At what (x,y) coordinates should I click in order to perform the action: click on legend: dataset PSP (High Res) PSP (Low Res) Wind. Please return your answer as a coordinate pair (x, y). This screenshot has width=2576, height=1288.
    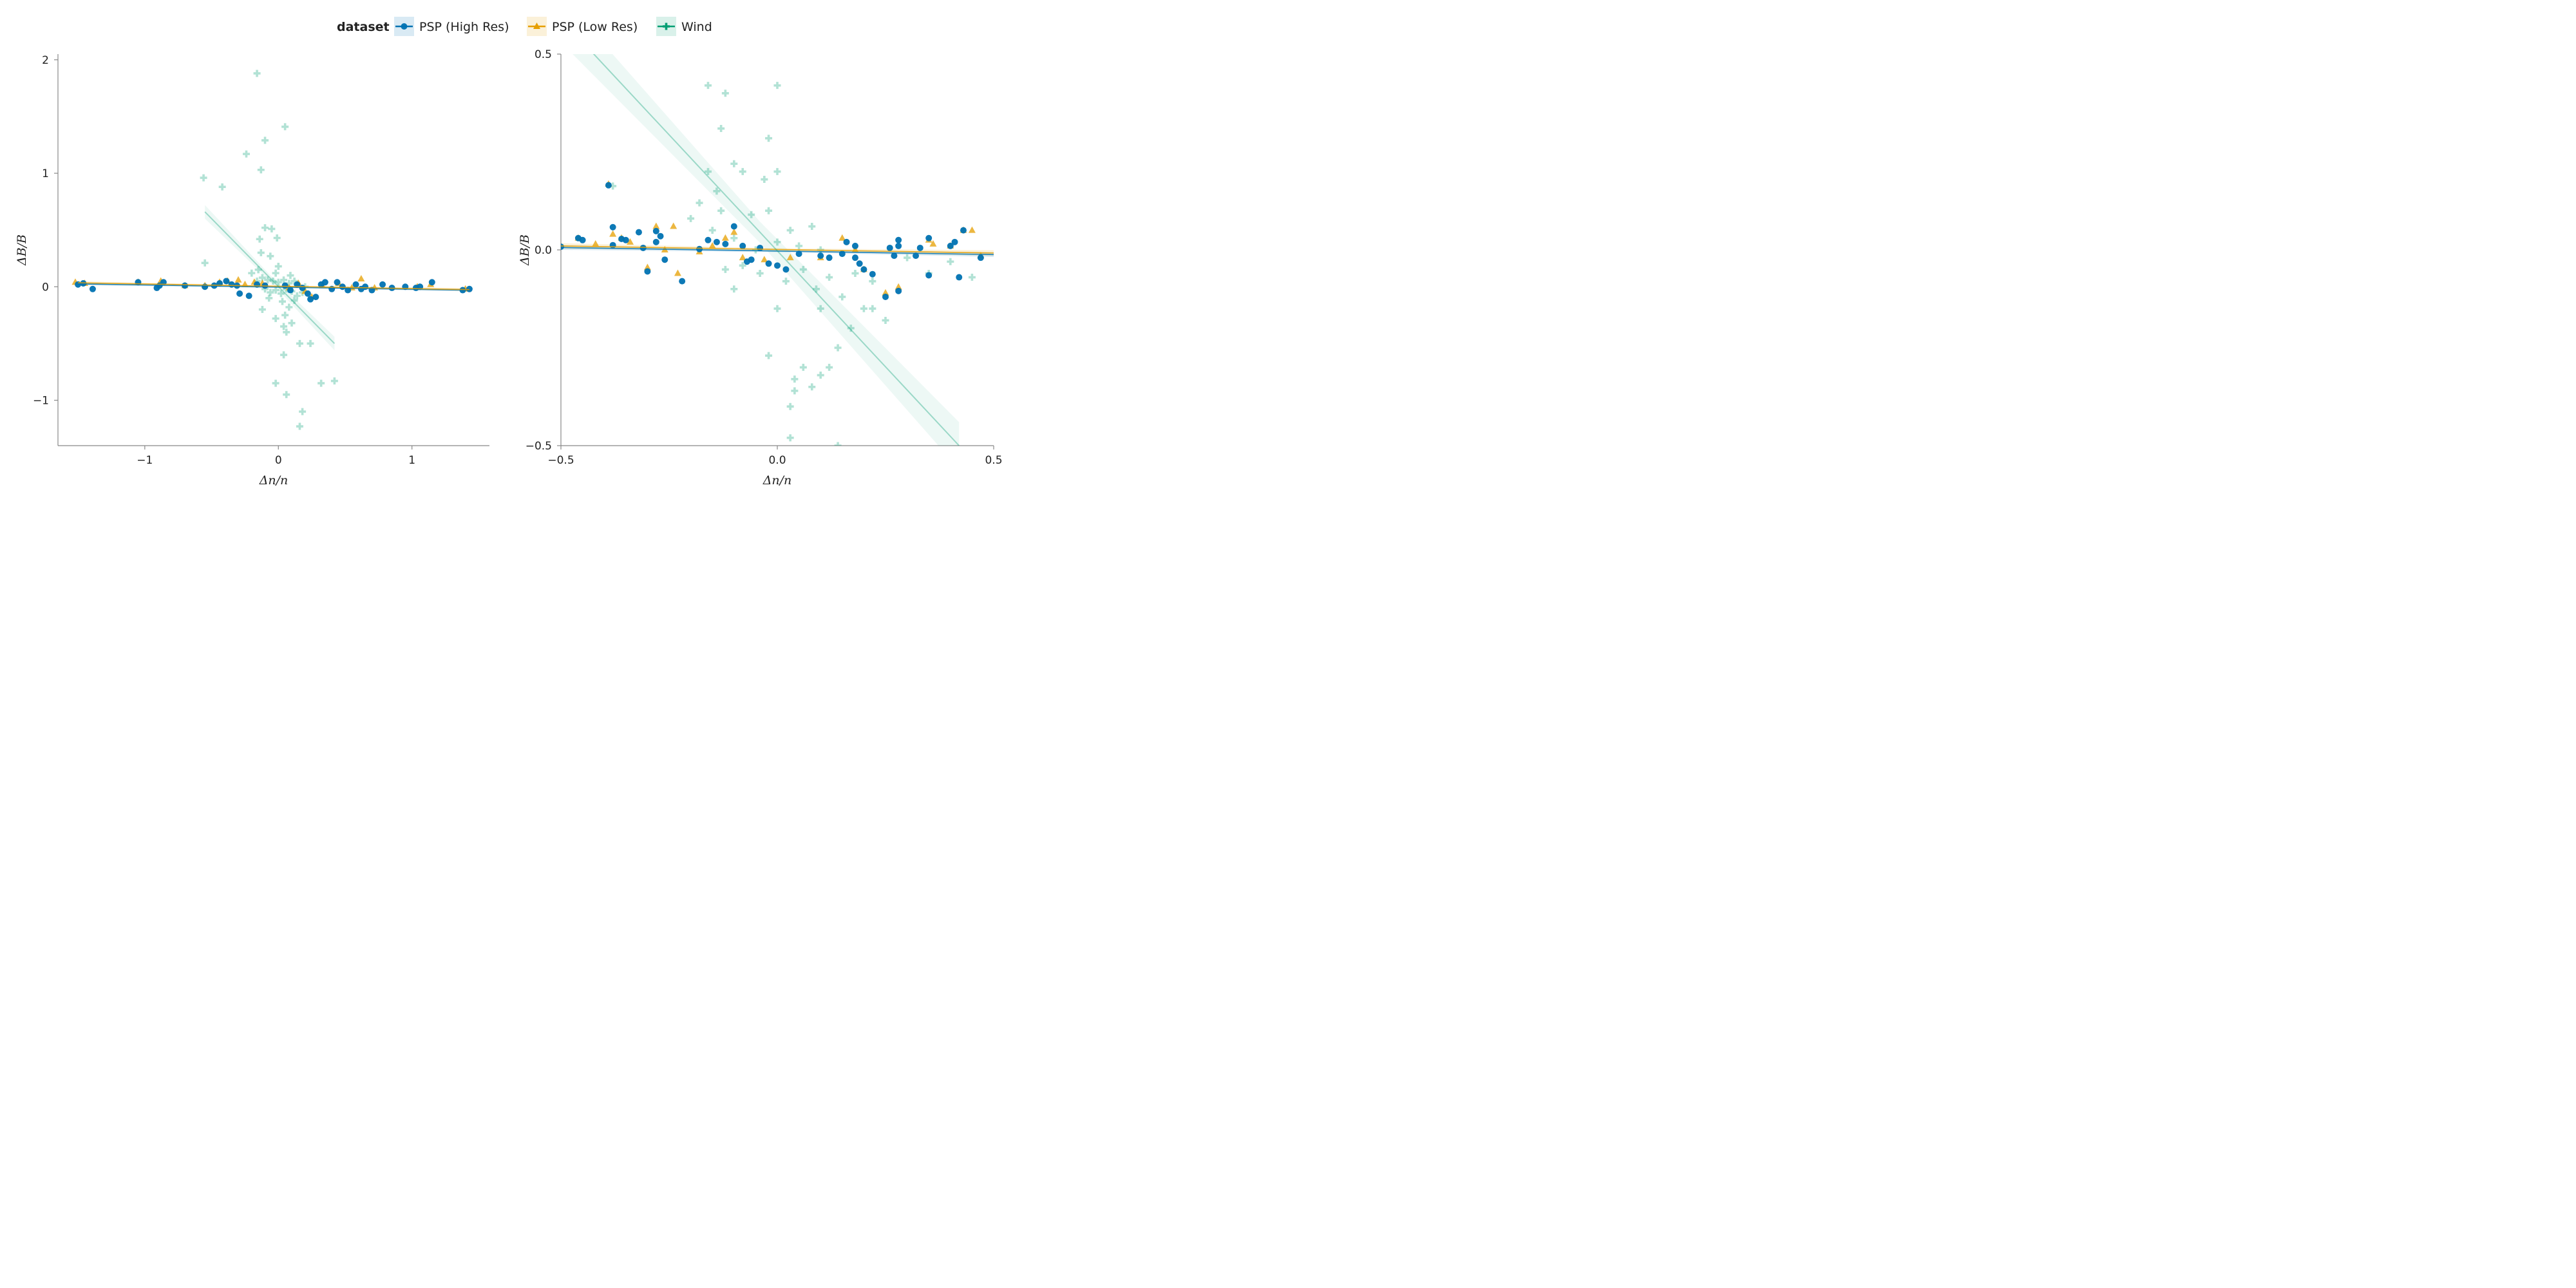
    Looking at the image, I should click on (524, 26).